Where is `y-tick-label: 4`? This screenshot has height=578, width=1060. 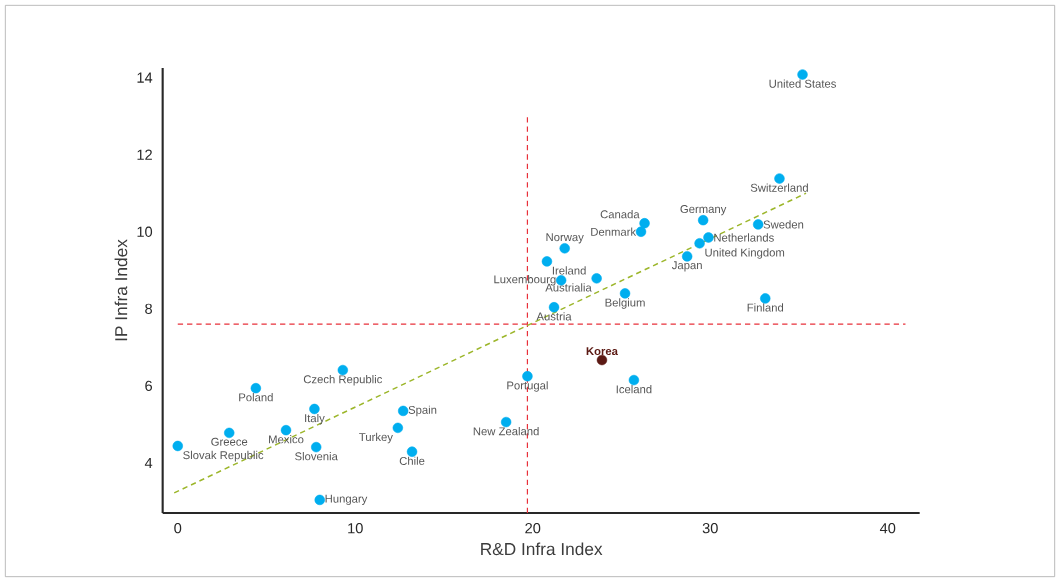 y-tick-label: 4 is located at coordinates (148, 462).